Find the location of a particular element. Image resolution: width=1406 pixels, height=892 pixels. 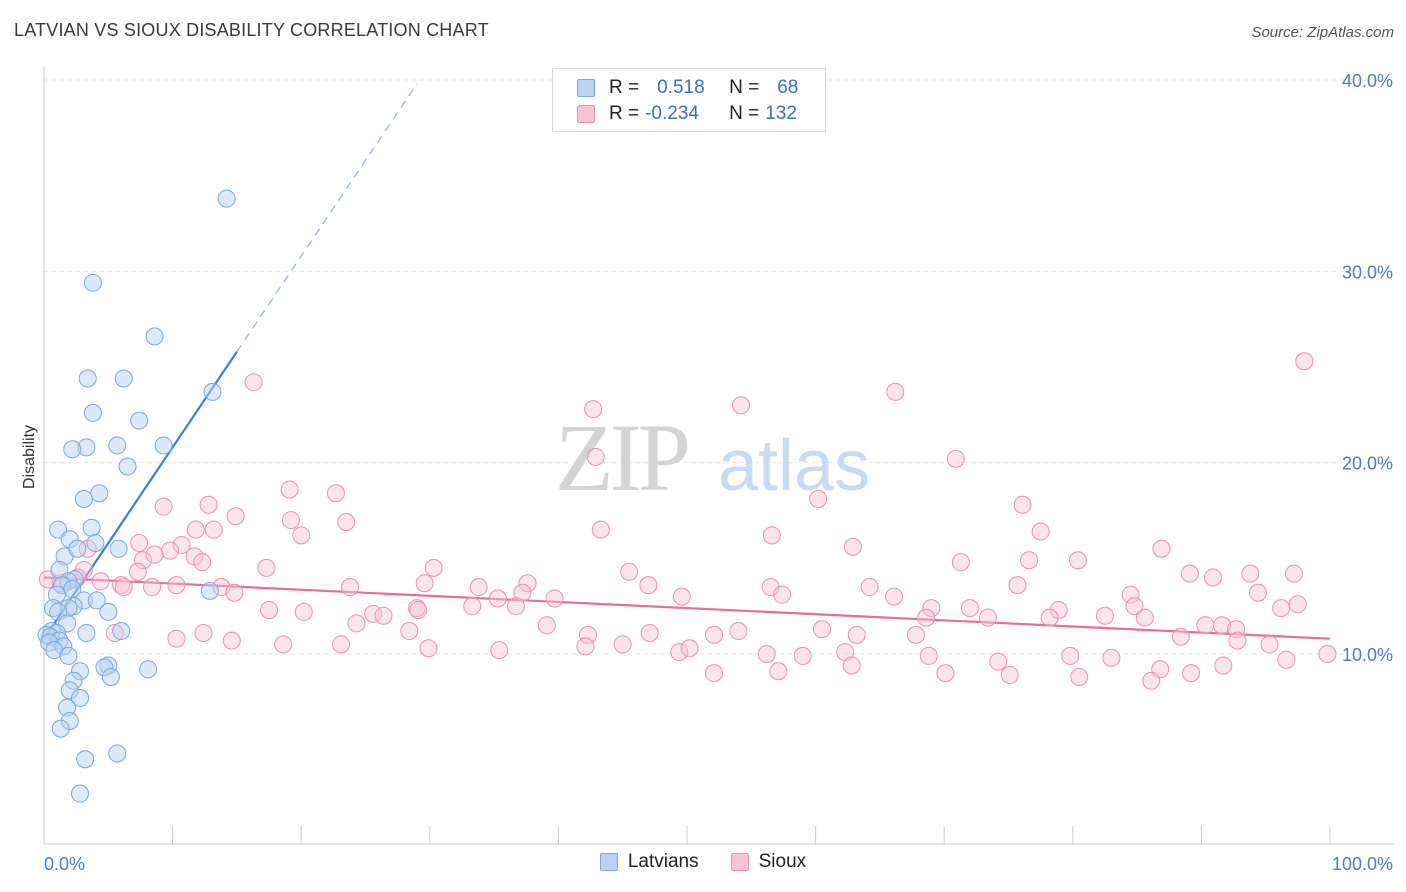

legend-n-label: N = is located at coordinates (744, 113).